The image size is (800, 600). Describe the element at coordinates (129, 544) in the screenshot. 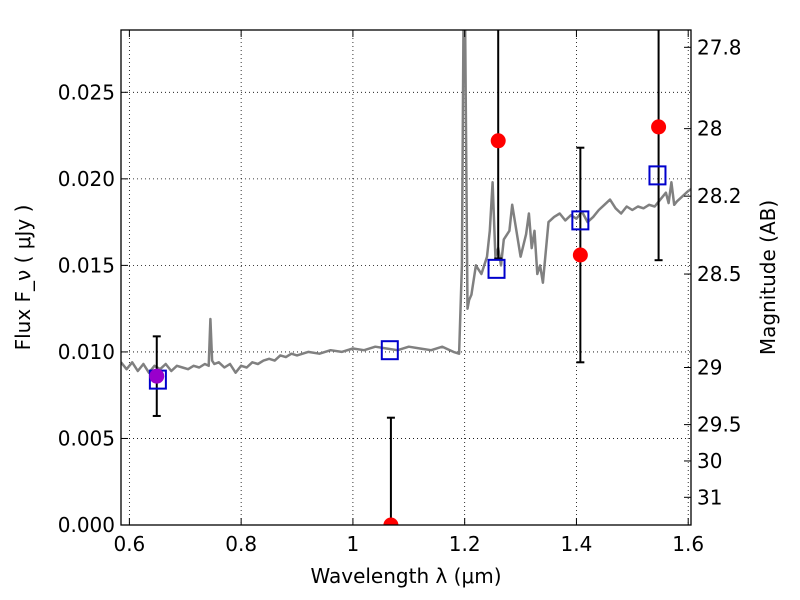

I see `x-tick-label: 0.6` at that location.